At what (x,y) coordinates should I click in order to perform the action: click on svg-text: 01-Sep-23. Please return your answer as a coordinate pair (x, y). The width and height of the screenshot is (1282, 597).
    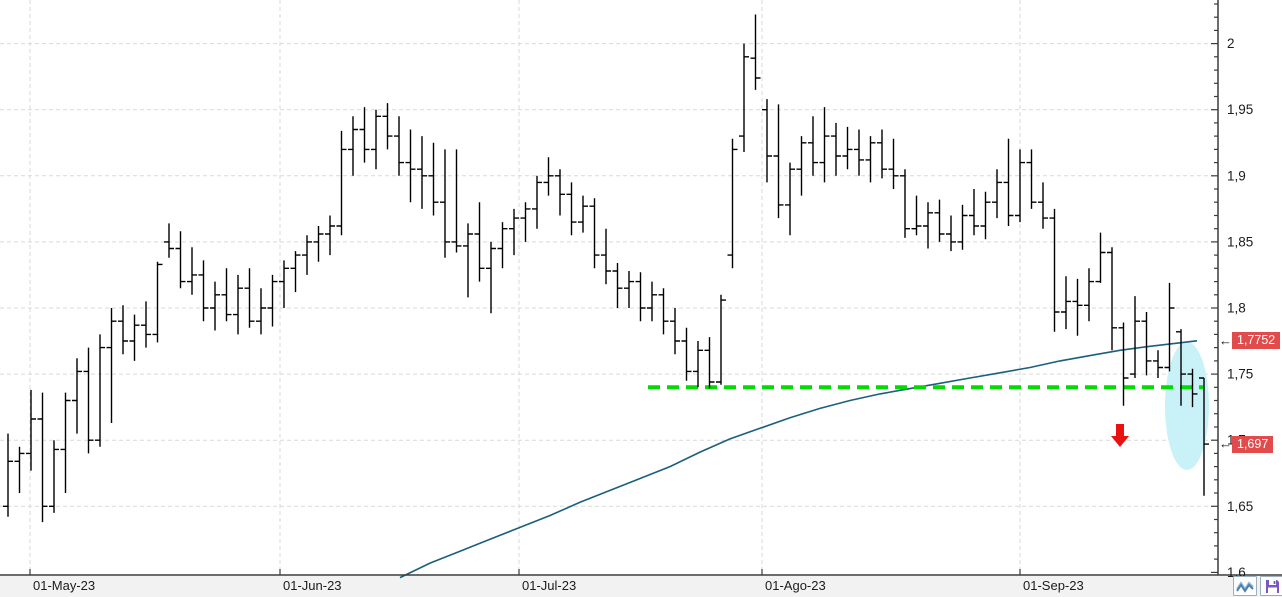
    Looking at the image, I should click on (1053, 585).